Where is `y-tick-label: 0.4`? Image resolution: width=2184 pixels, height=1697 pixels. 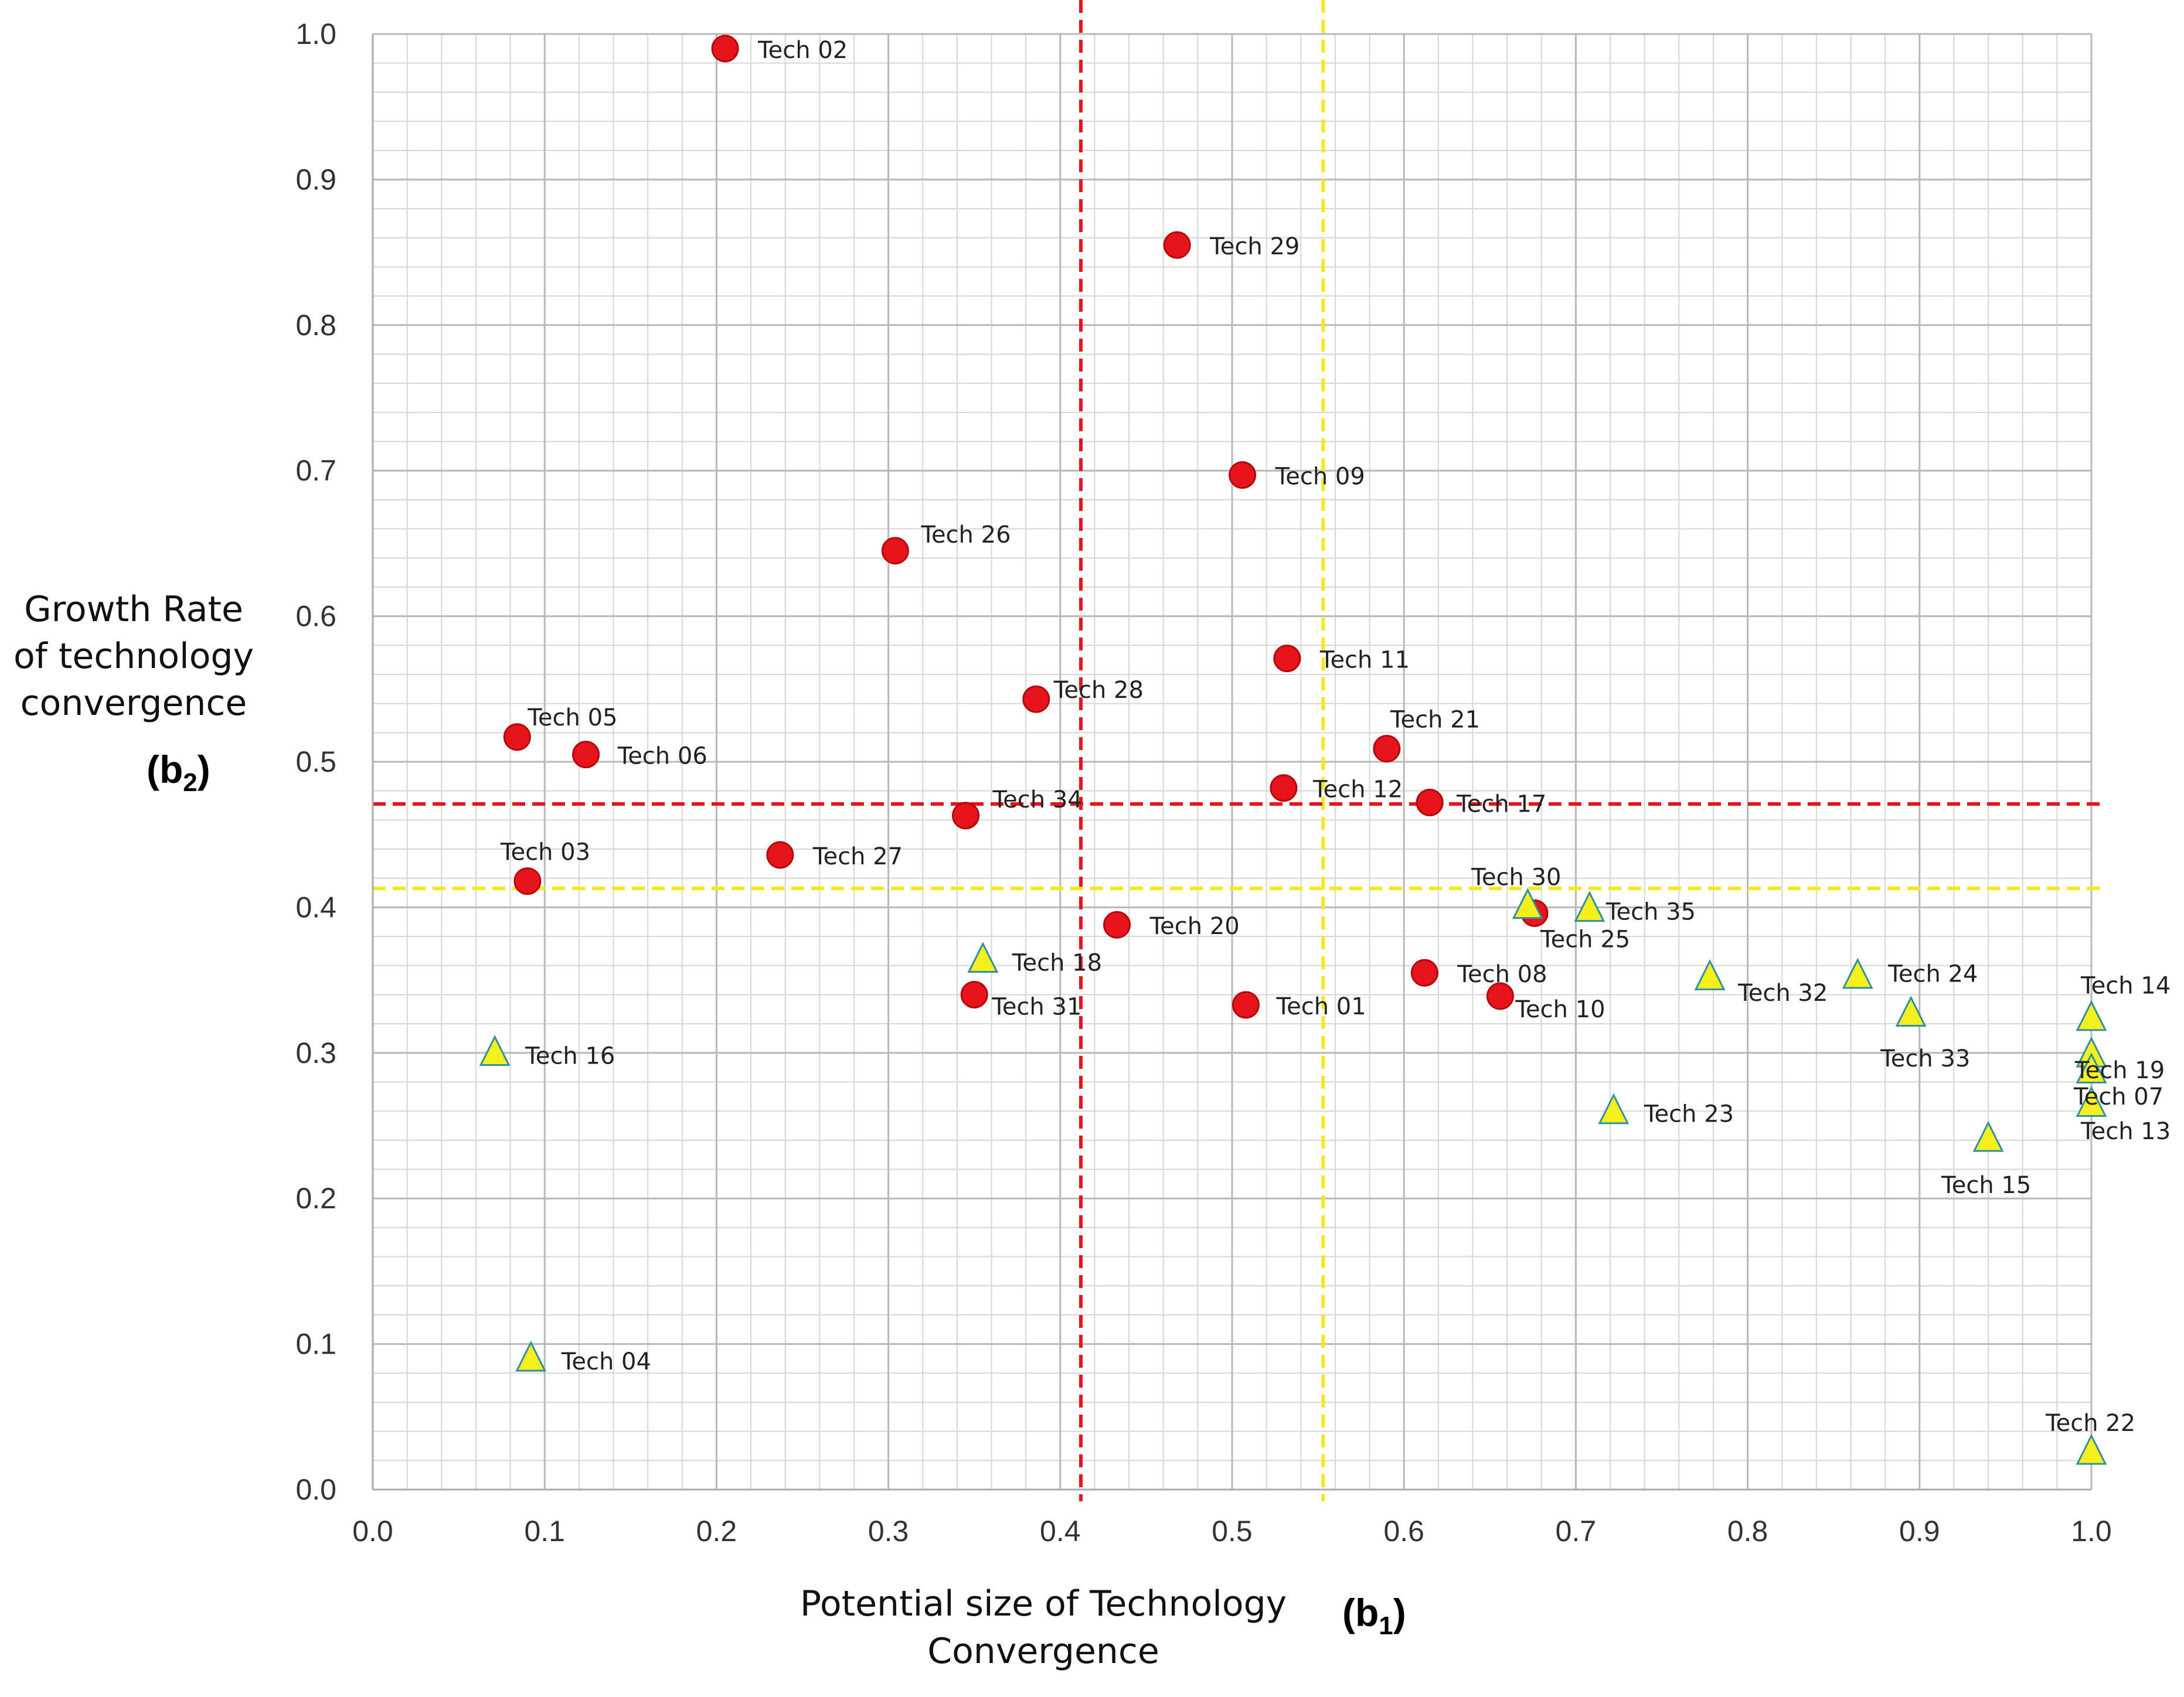 y-tick-label: 0.4 is located at coordinates (316, 907).